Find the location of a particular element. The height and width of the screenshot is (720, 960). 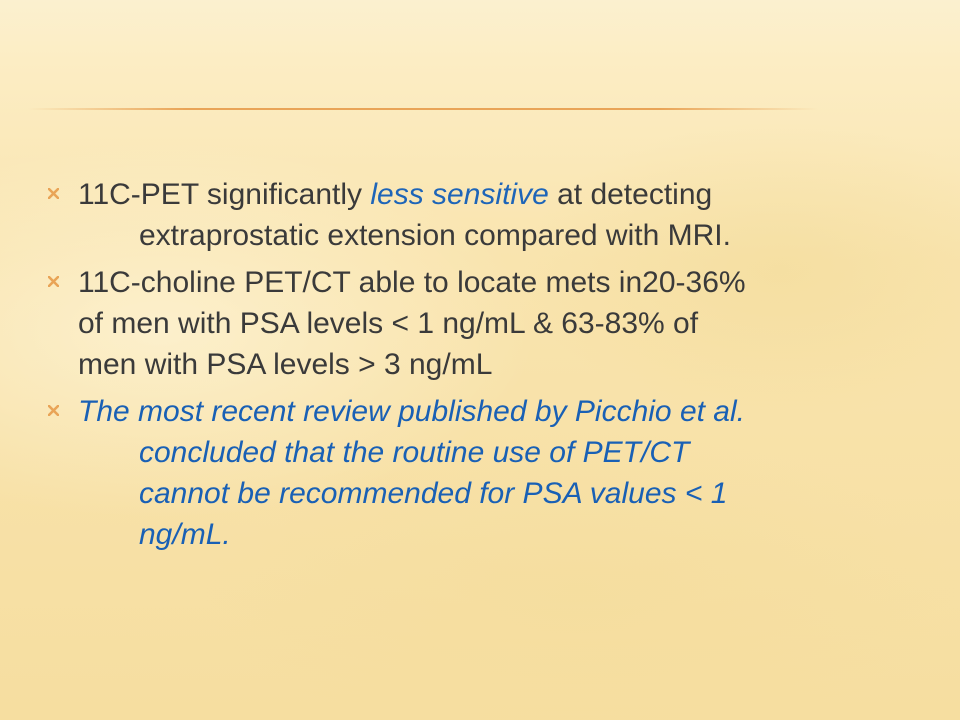

bullet-line: men with PSA levels > 3 ng/mL is located at coordinates (285, 364).